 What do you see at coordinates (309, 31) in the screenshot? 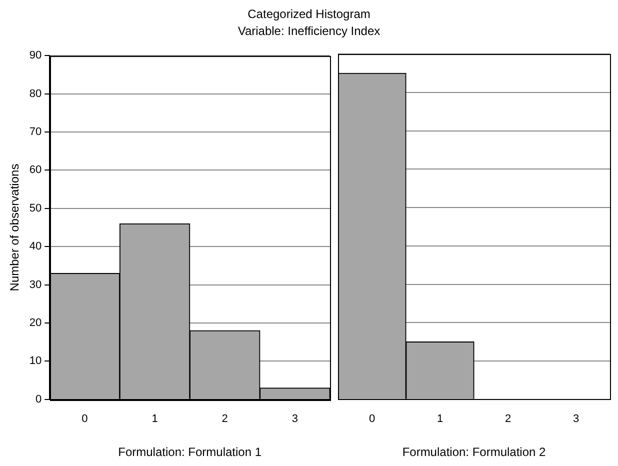
I see `chart-subtitle: Variable: Inefficiency Index` at bounding box center [309, 31].